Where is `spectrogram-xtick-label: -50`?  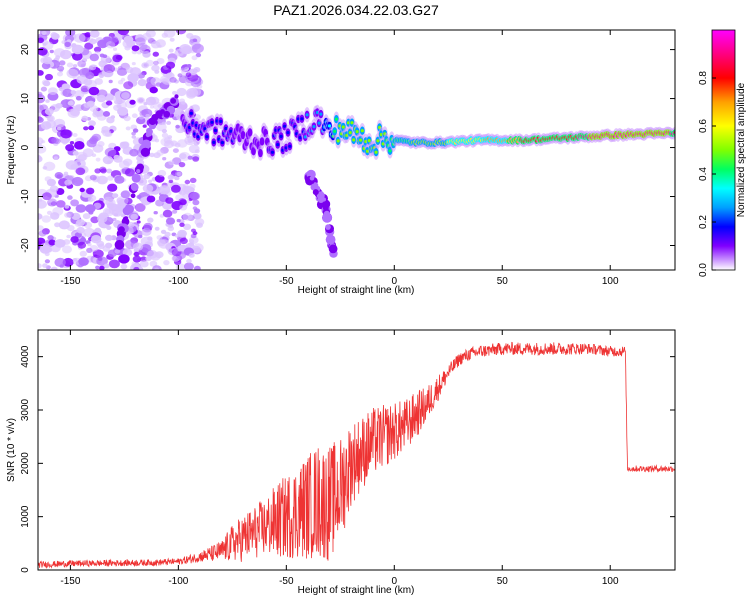
spectrogram-xtick-label: -50 is located at coordinates (286, 281).